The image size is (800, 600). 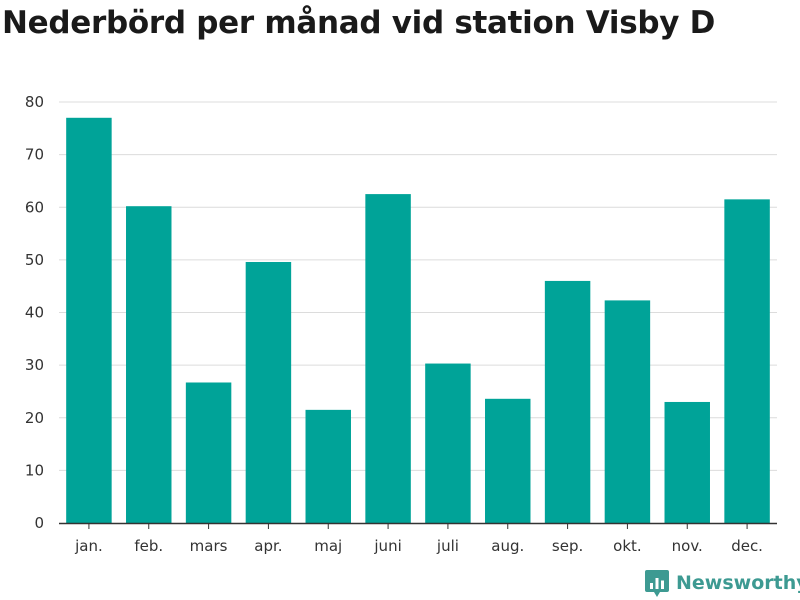 I want to click on newsworthy-logo-icon, so click(x=657, y=583).